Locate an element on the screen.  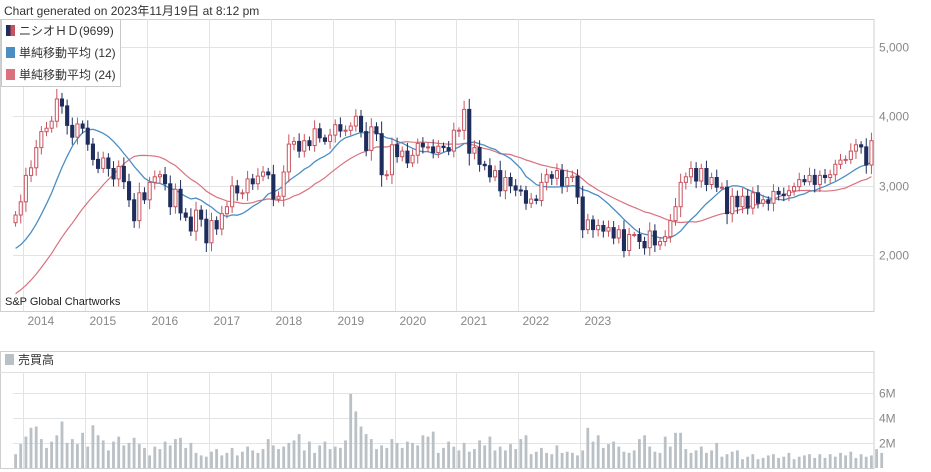
legend-label: 単純移動平均 (24) is located at coordinates (67, 75).